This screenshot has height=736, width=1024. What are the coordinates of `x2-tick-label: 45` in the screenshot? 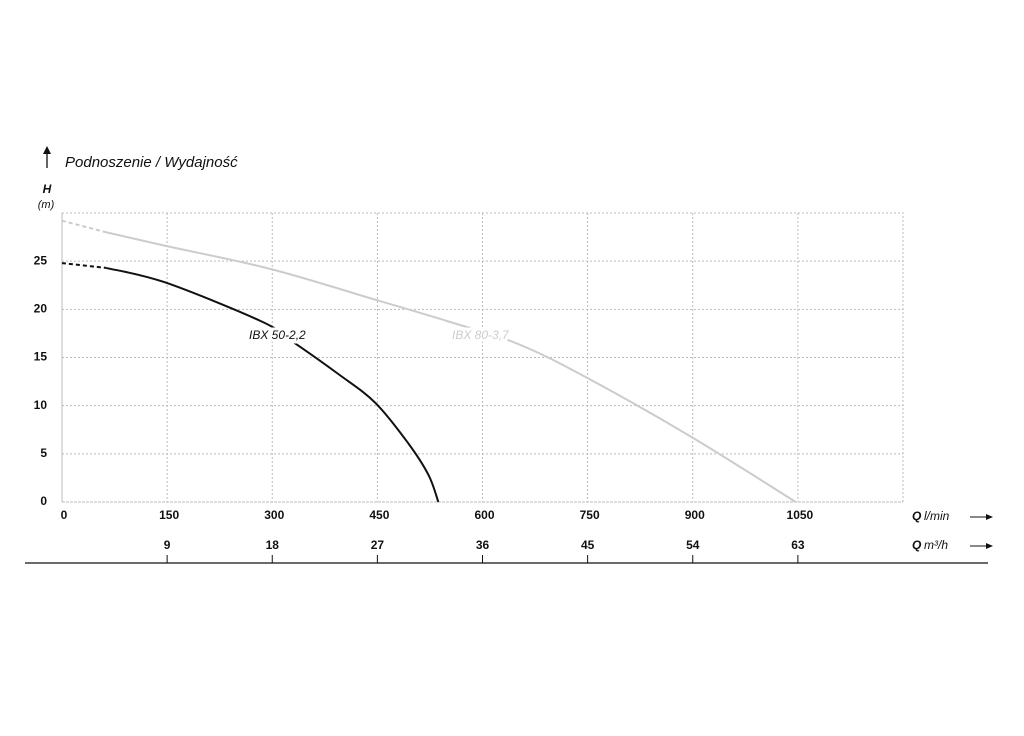 It's located at (588, 545).